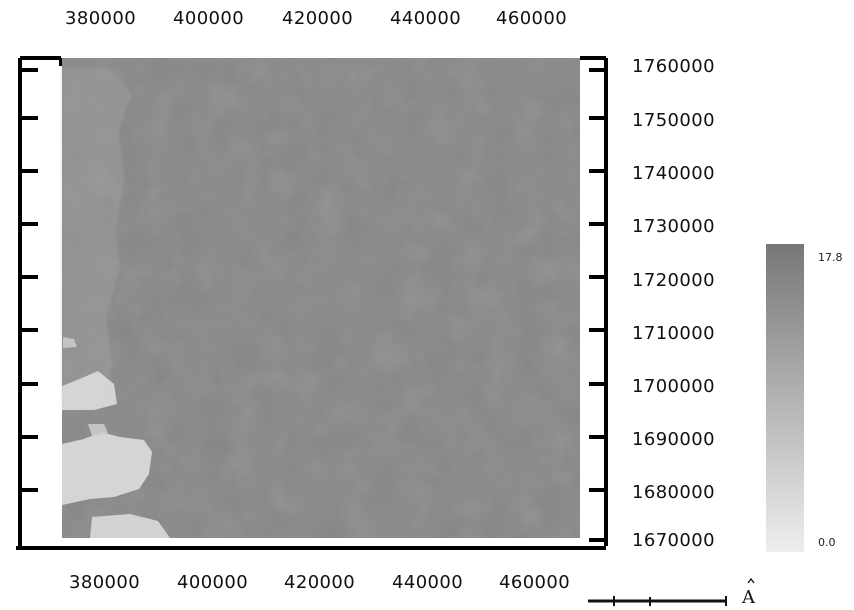  Describe the element at coordinates (317, 18) in the screenshot. I see `x-tick-top-420000: 420000` at that location.